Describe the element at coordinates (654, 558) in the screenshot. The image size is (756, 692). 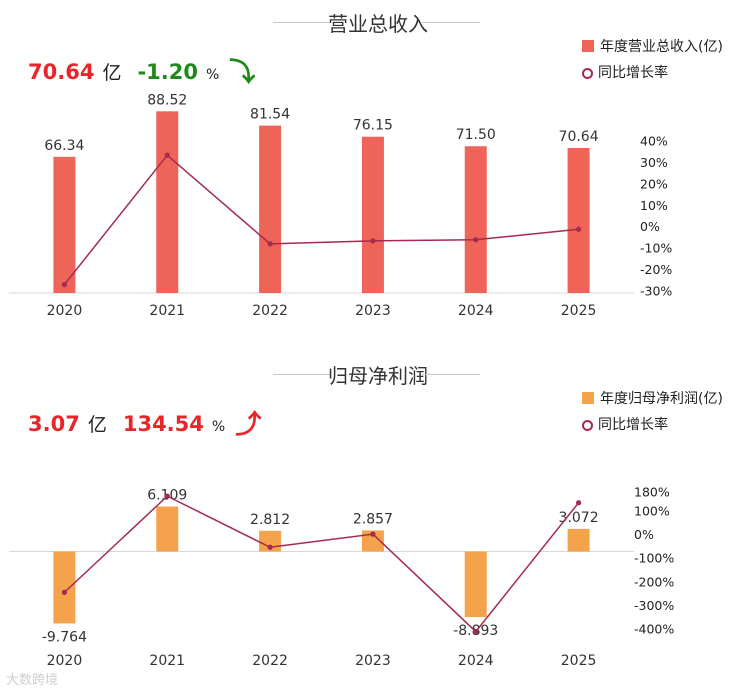
I see `right-tick-3: -100%` at that location.